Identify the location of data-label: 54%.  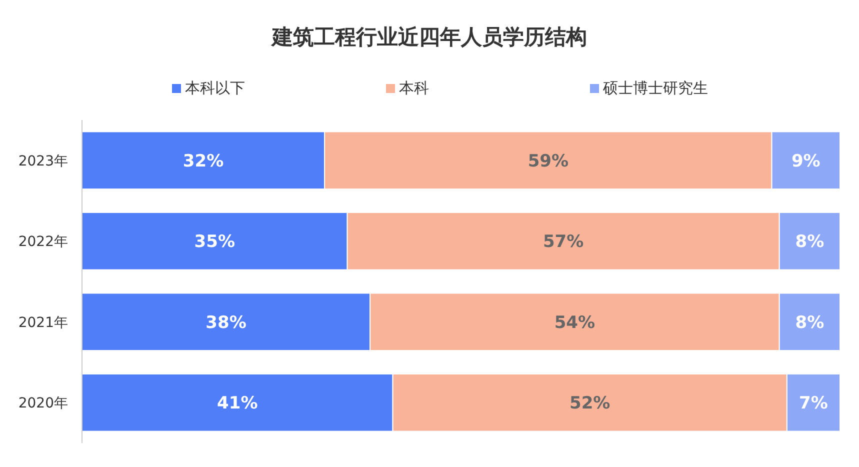
(575, 322).